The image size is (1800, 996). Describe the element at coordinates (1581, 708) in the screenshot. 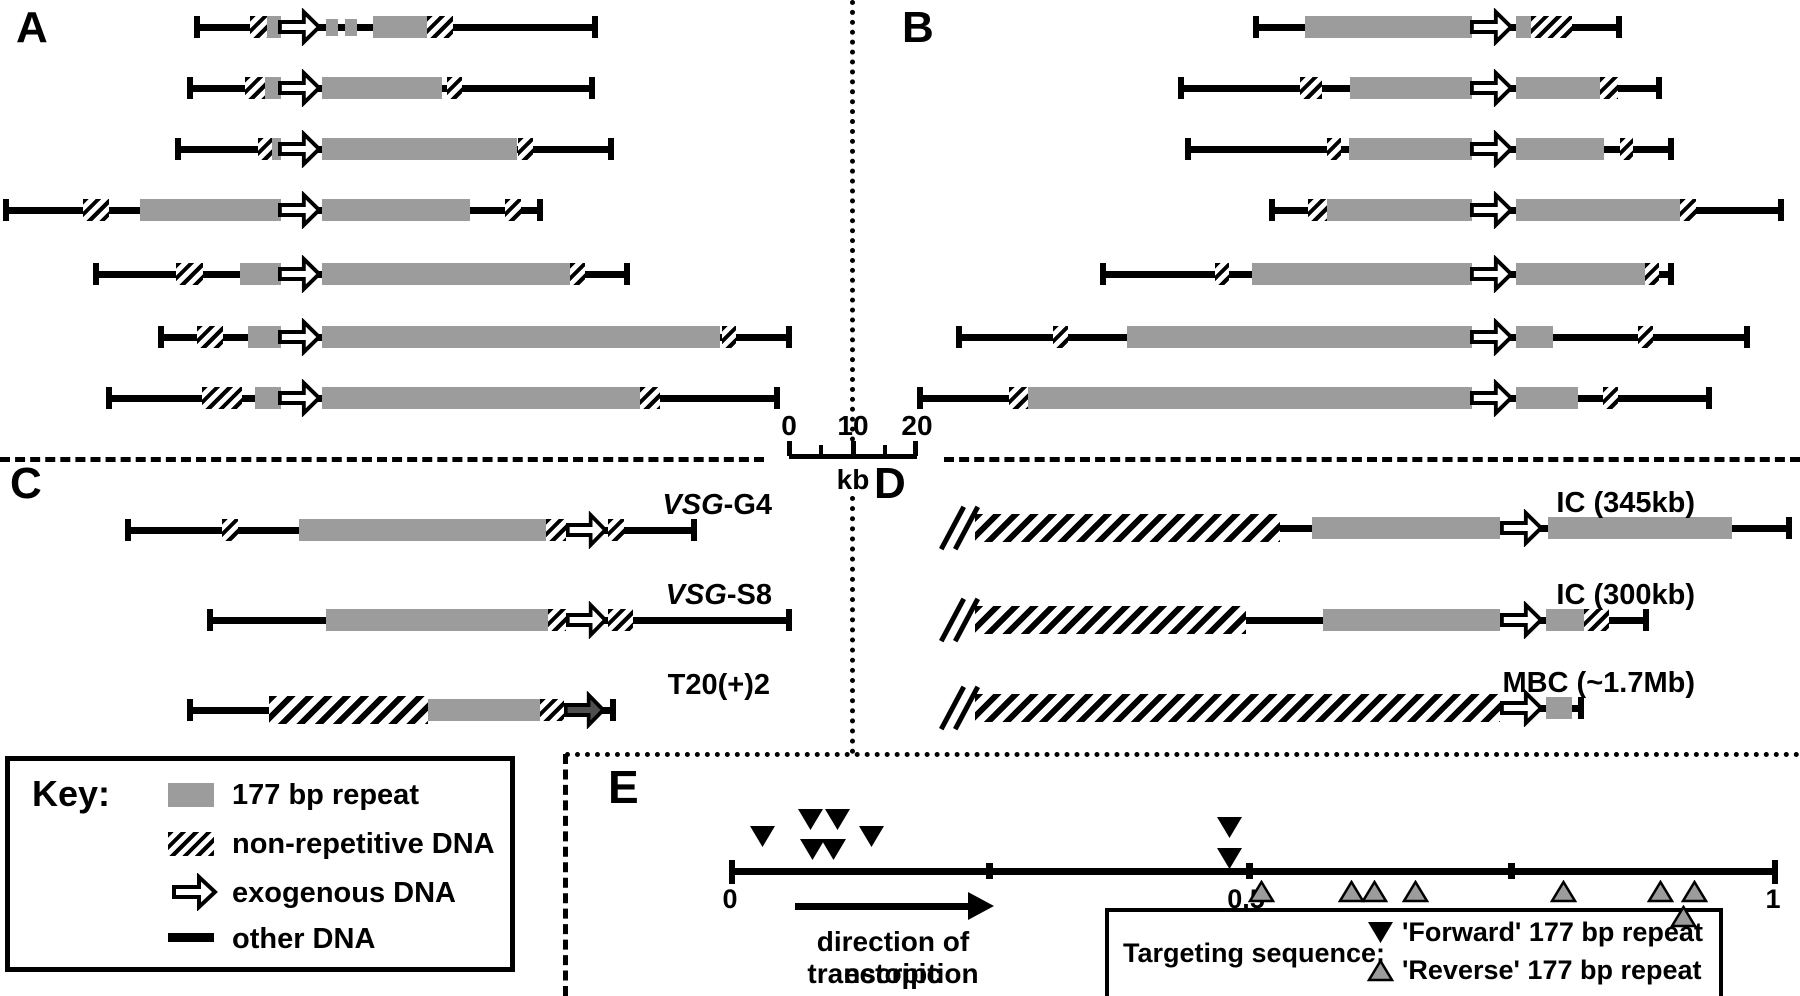

I see `construct-D3-end-tick` at that location.